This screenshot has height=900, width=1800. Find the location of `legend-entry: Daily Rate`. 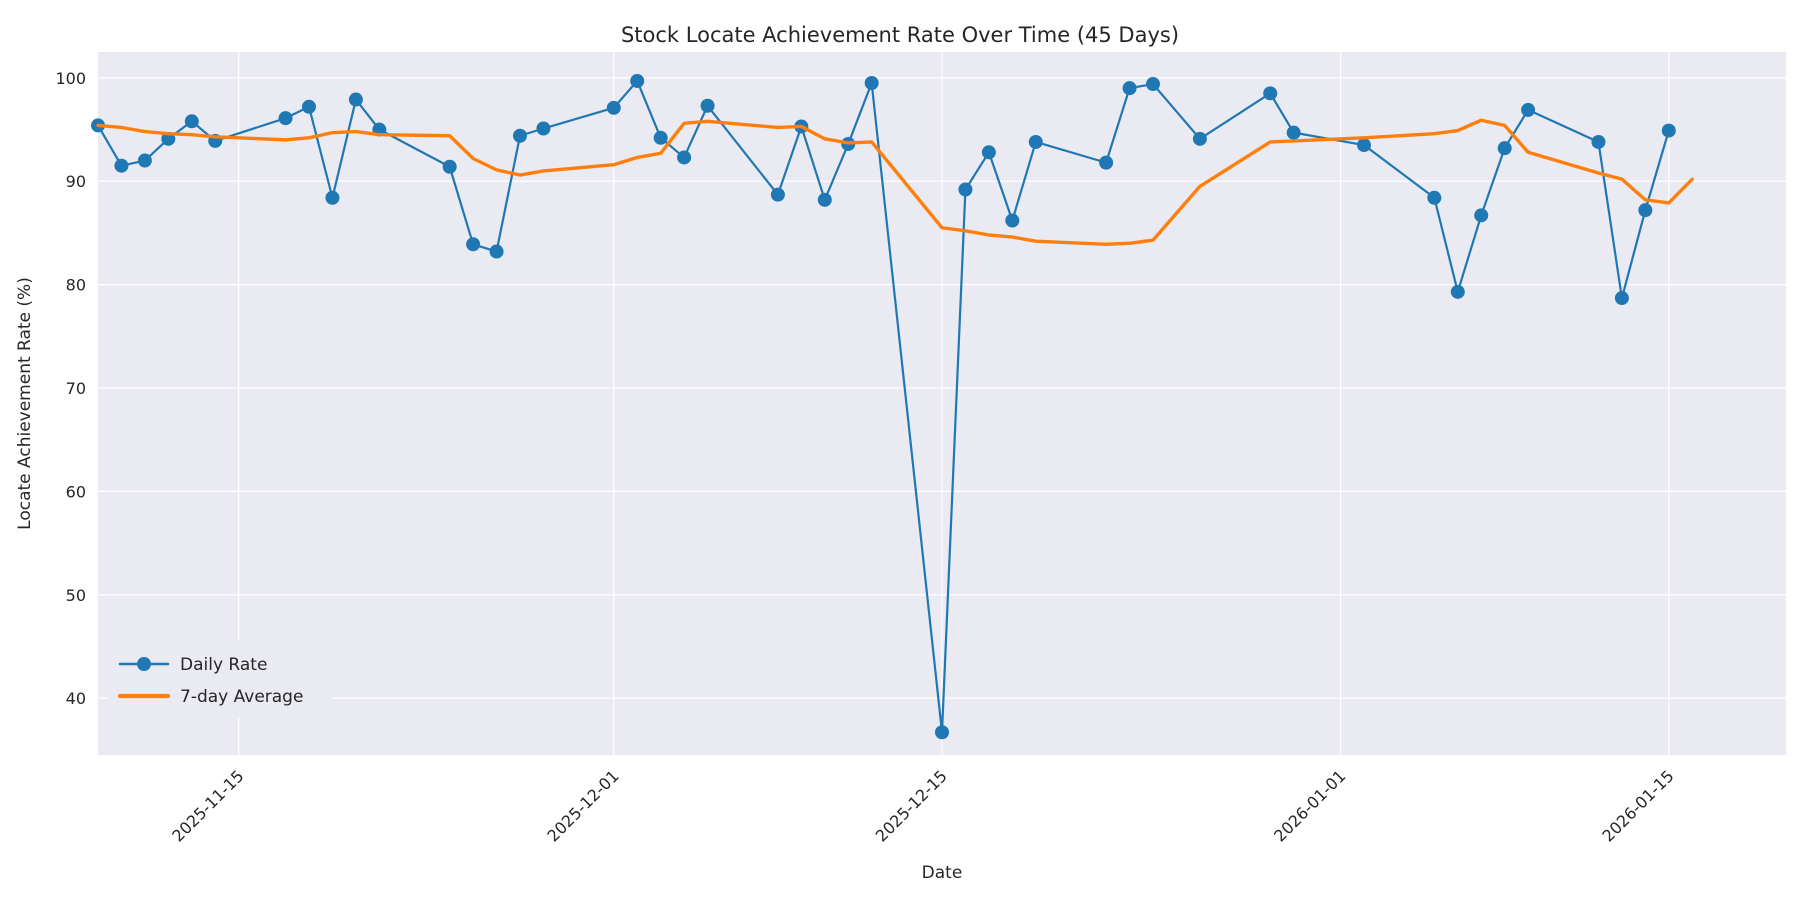

legend-entry: Daily Rate is located at coordinates (192, 665).